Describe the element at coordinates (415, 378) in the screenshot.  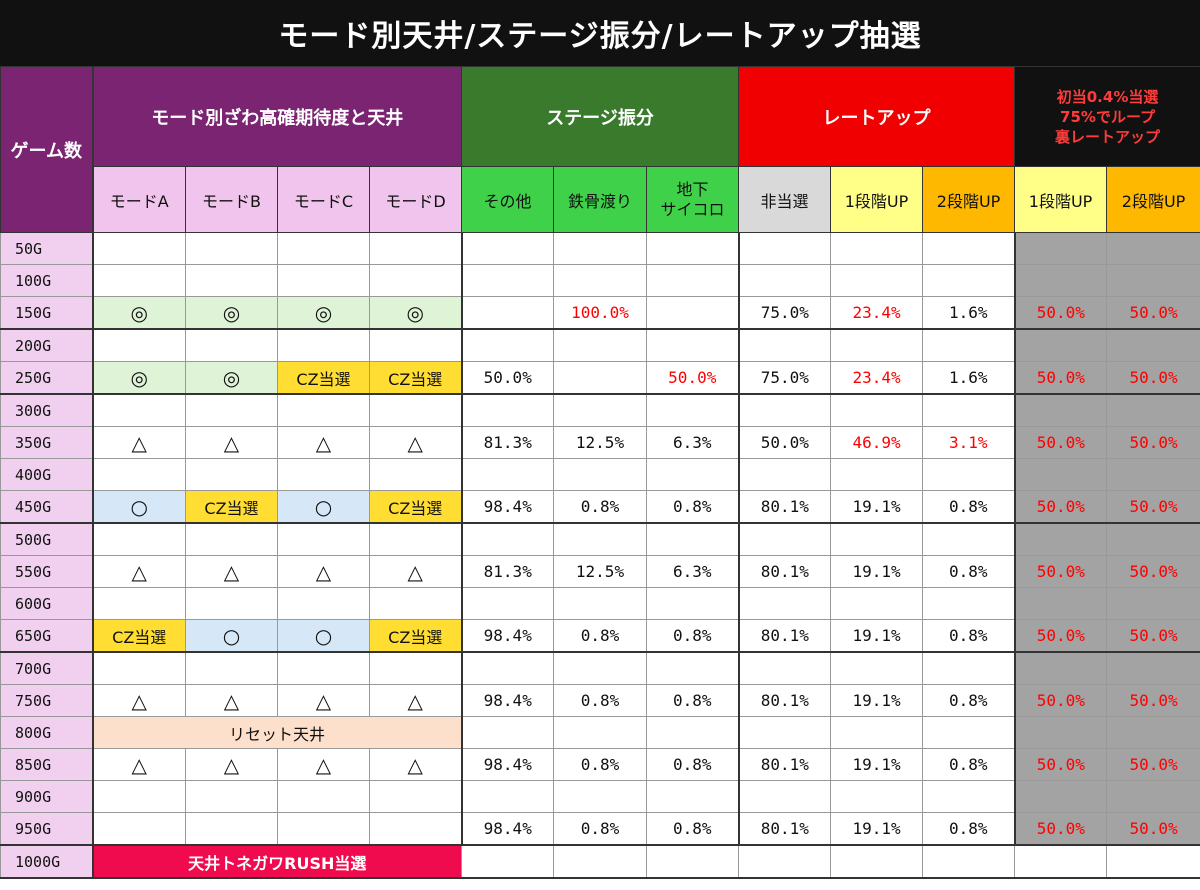
I see `mode-d-cell: CZ当選` at that location.